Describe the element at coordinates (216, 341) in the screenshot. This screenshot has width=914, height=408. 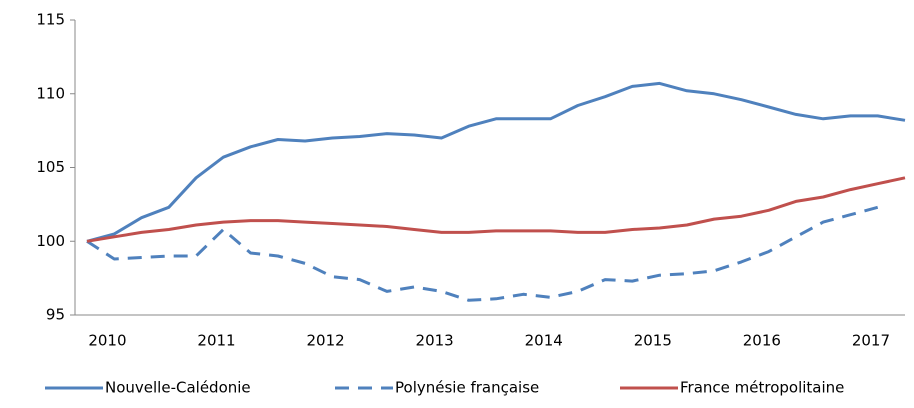
I see `x-tick-label: 2011` at that location.